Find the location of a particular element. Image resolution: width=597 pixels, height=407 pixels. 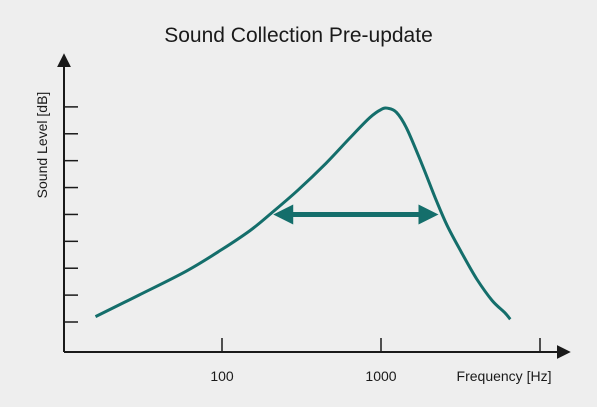

x-tick-label: 1000 is located at coordinates (380, 376).